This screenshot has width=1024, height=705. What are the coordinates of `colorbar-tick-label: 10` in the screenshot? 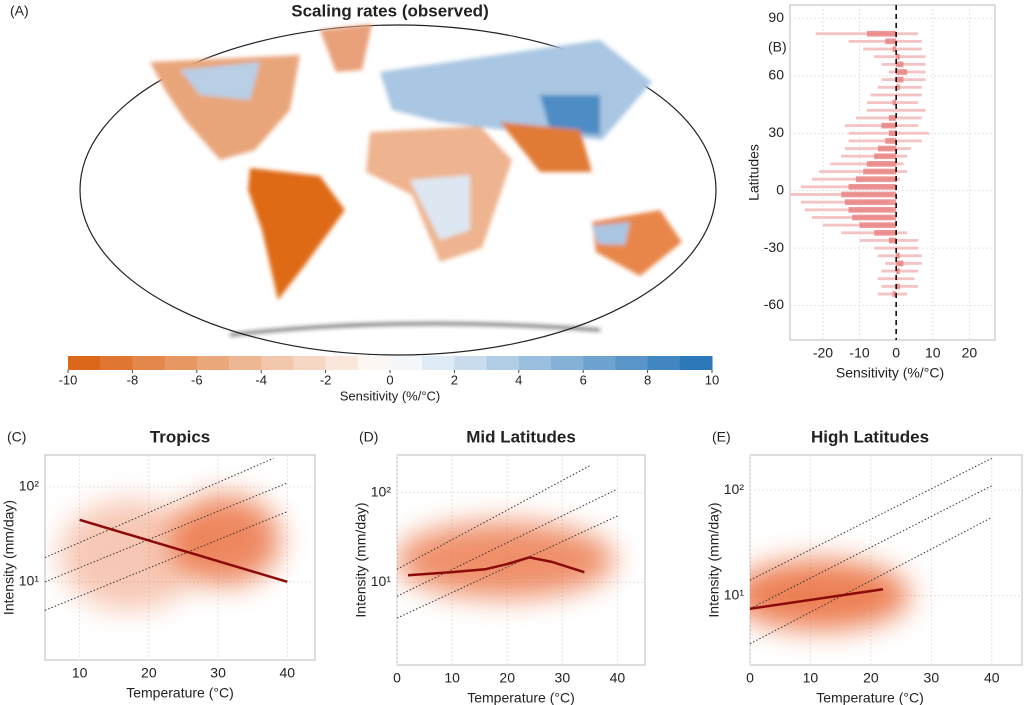 It's located at (712, 379).